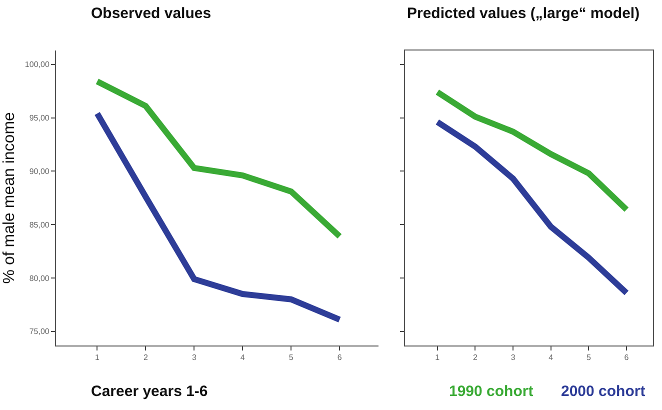 The image size is (662, 410). I want to click on y-axis-title: % of male mean income, so click(9, 198).